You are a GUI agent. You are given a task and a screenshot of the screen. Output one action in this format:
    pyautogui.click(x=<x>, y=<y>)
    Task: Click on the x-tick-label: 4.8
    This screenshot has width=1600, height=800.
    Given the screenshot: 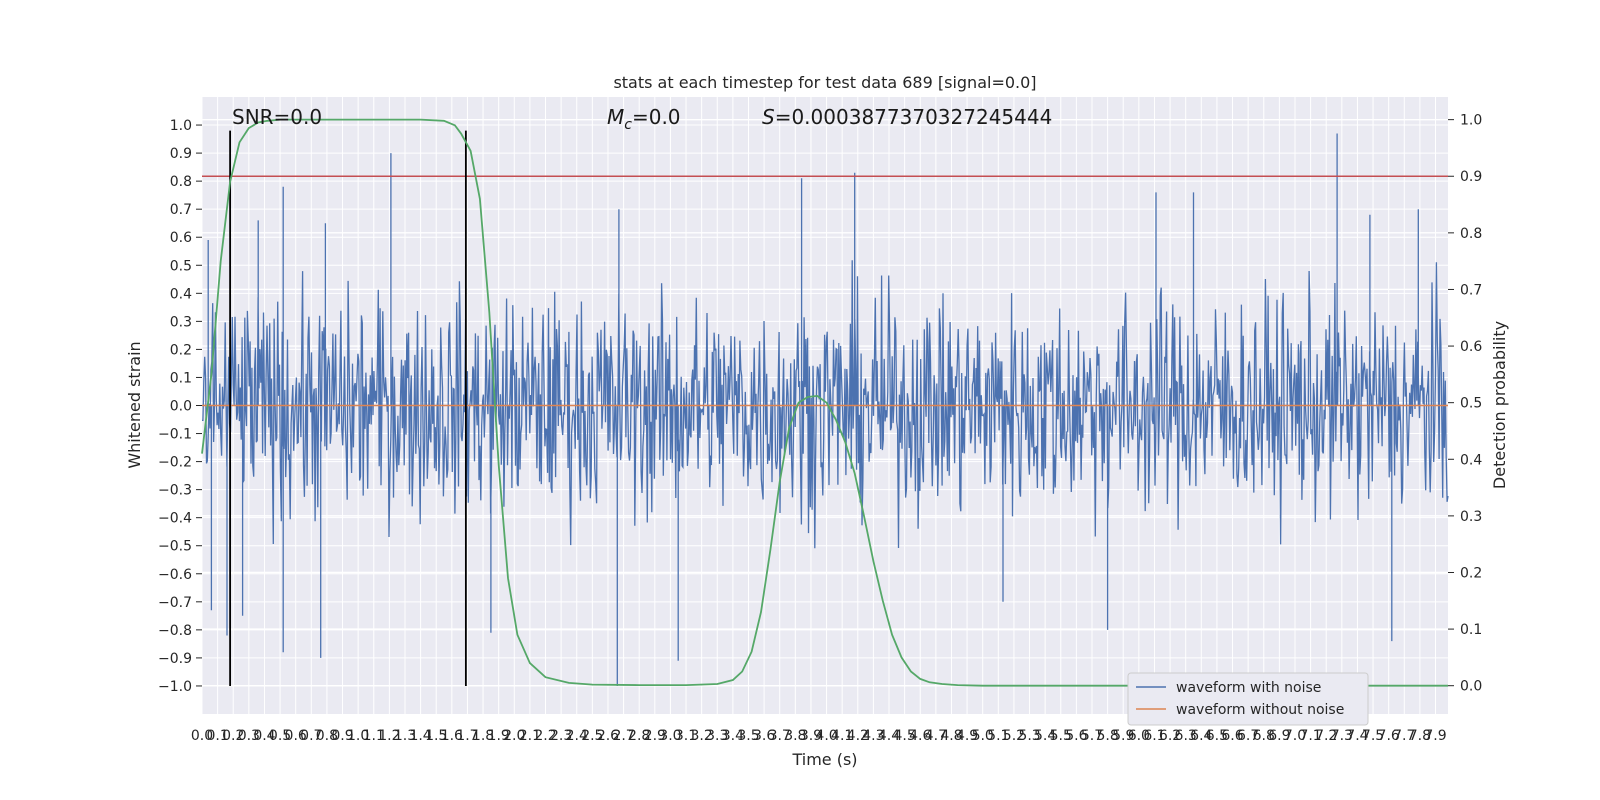 What is the action you would take?
    pyautogui.click(x=951, y=736)
    